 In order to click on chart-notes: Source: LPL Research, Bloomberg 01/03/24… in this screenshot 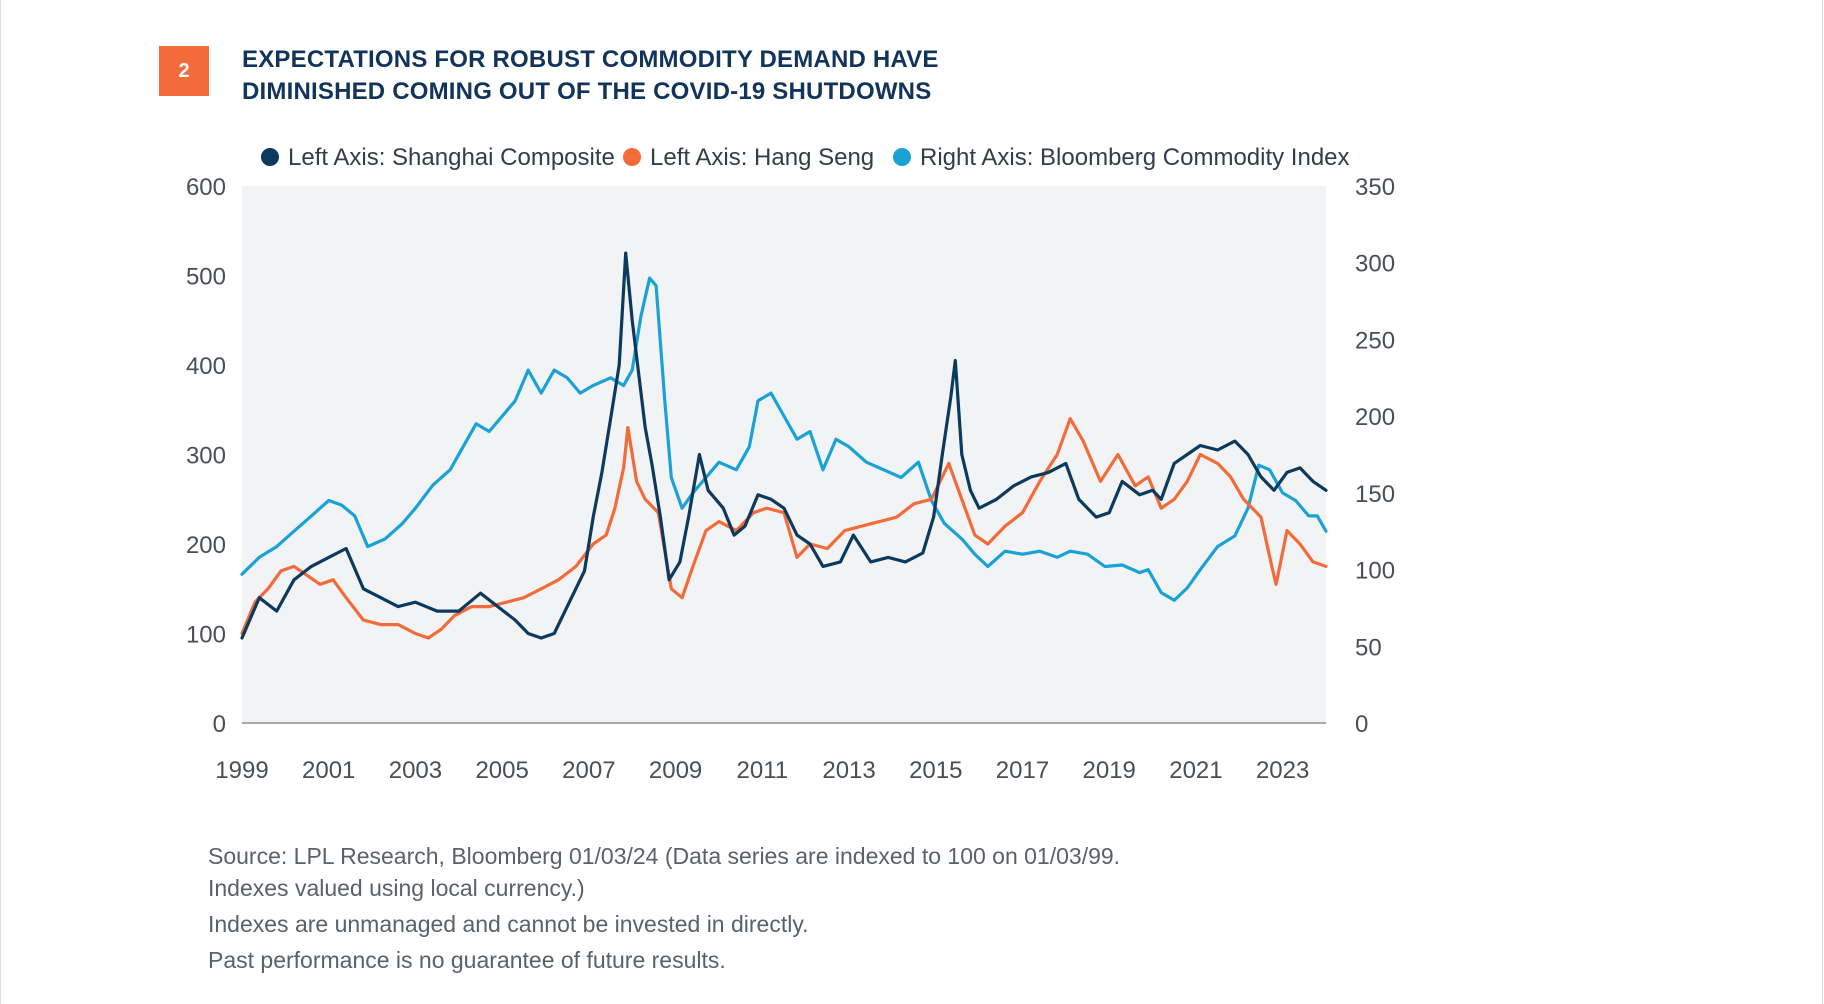, I will do `click(808, 908)`.